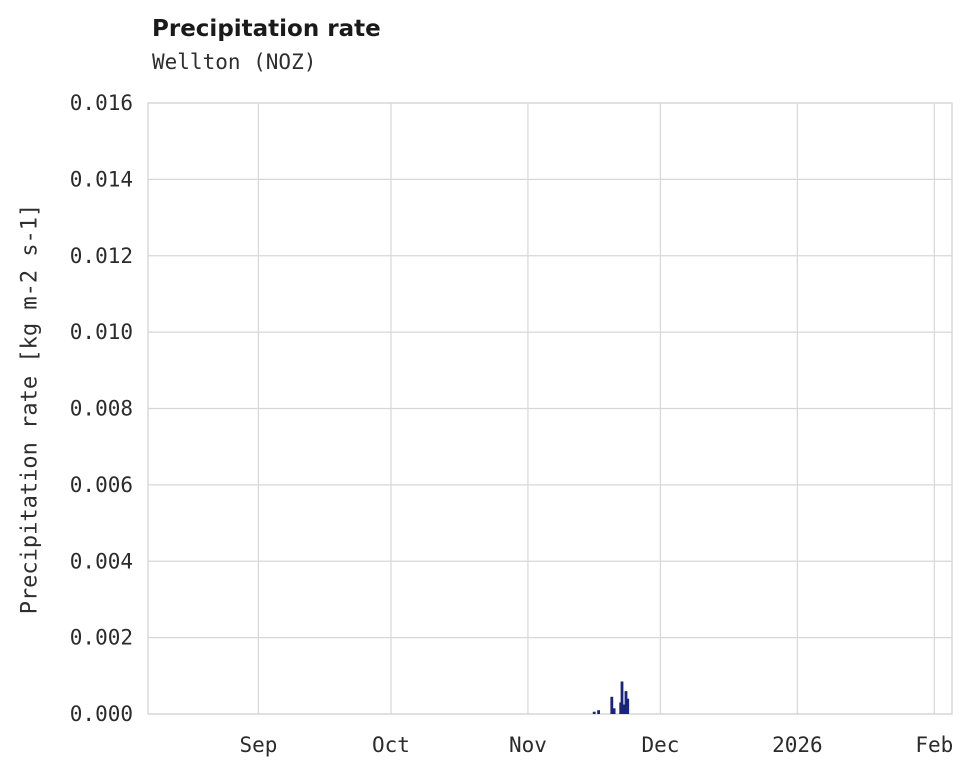 The height and width of the screenshot is (780, 980). I want to click on y-tick-label: 0.002, so click(101, 638).